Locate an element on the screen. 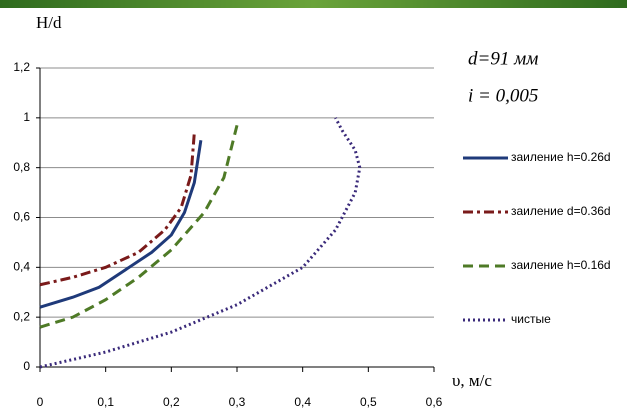  legend-label: заиление h=0.26d is located at coordinates (561, 157).